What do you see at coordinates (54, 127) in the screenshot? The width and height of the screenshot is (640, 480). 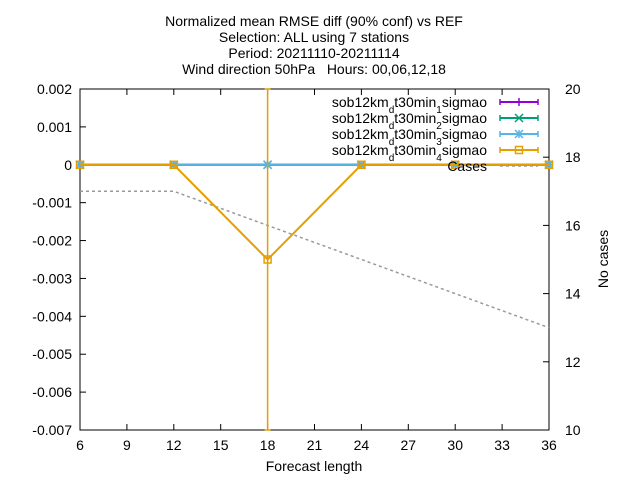 I see `y-tick-label: 0.001` at bounding box center [54, 127].